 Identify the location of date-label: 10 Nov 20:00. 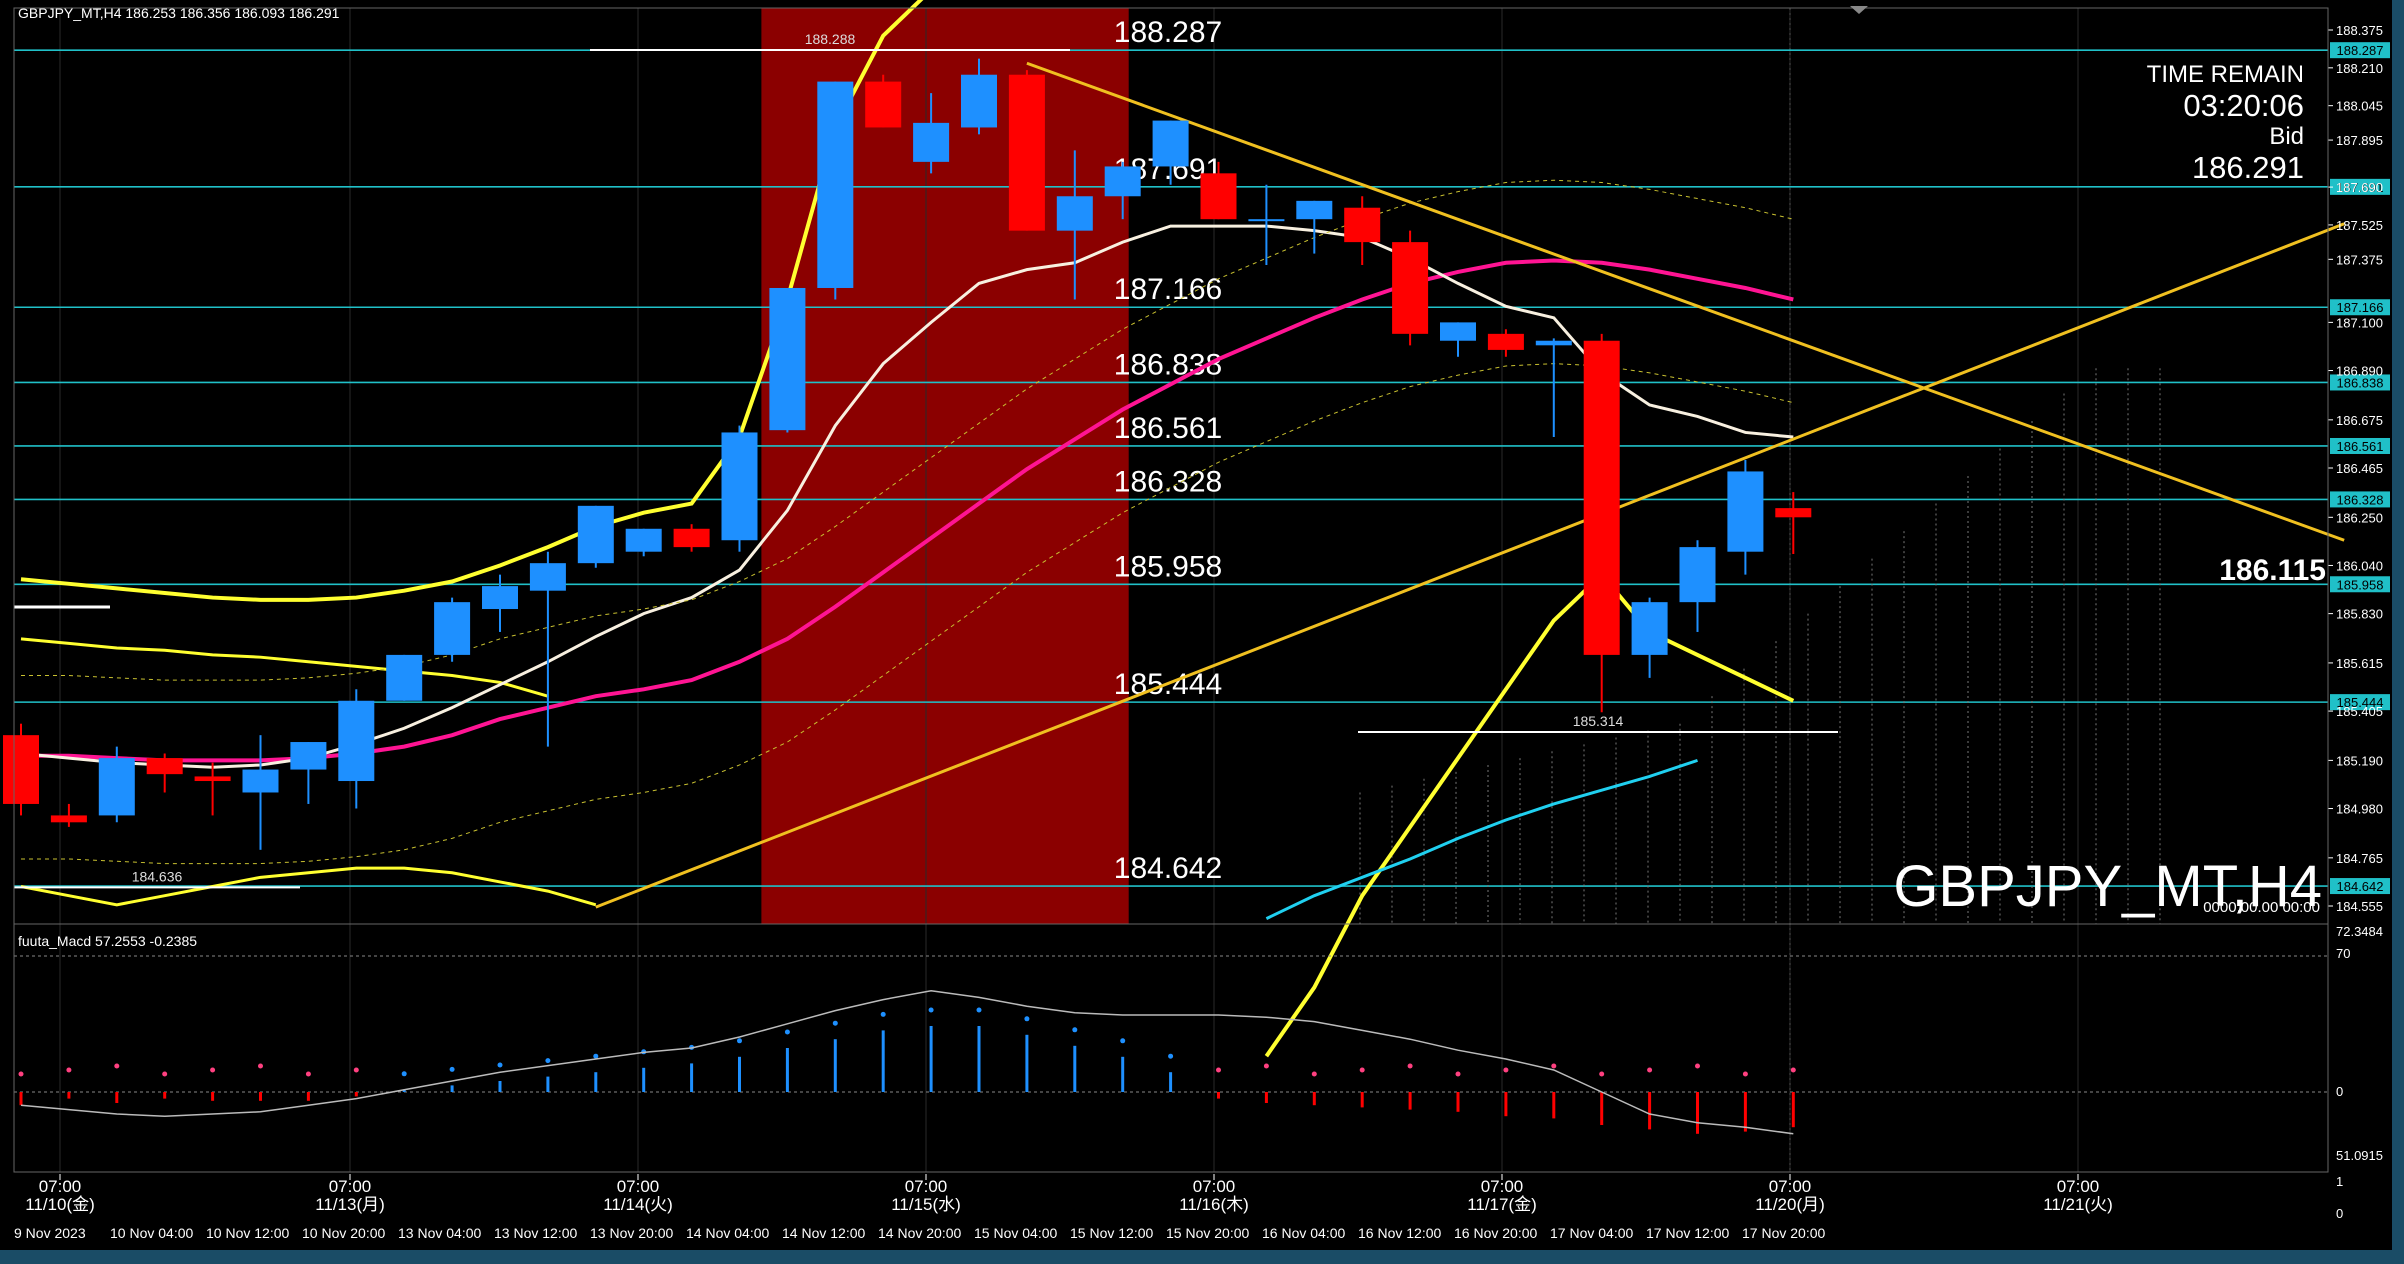
(343, 1233).